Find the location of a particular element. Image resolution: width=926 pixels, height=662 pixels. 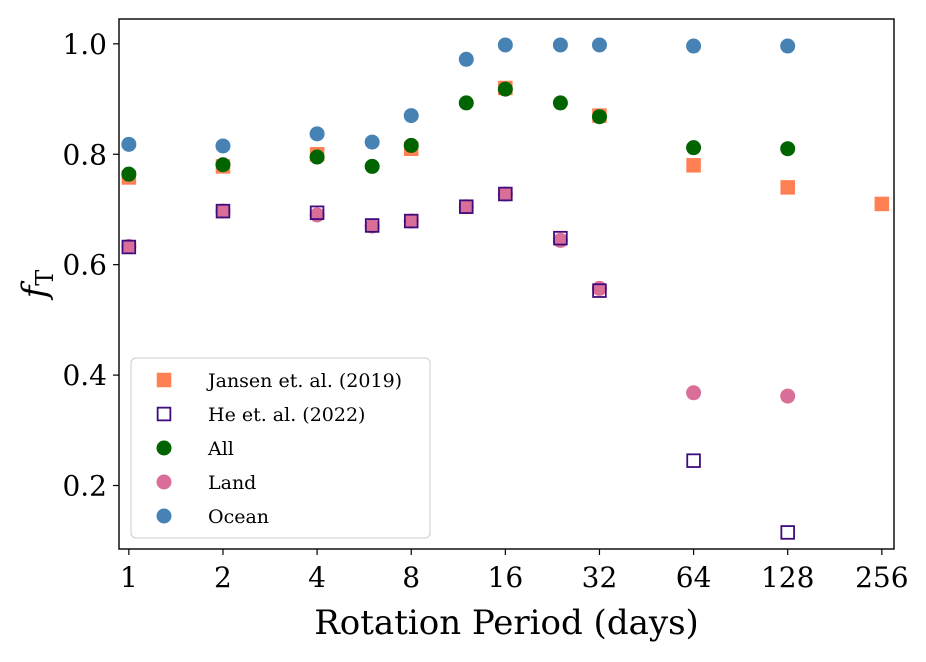

legend-entry-land: Land is located at coordinates (206, 483).